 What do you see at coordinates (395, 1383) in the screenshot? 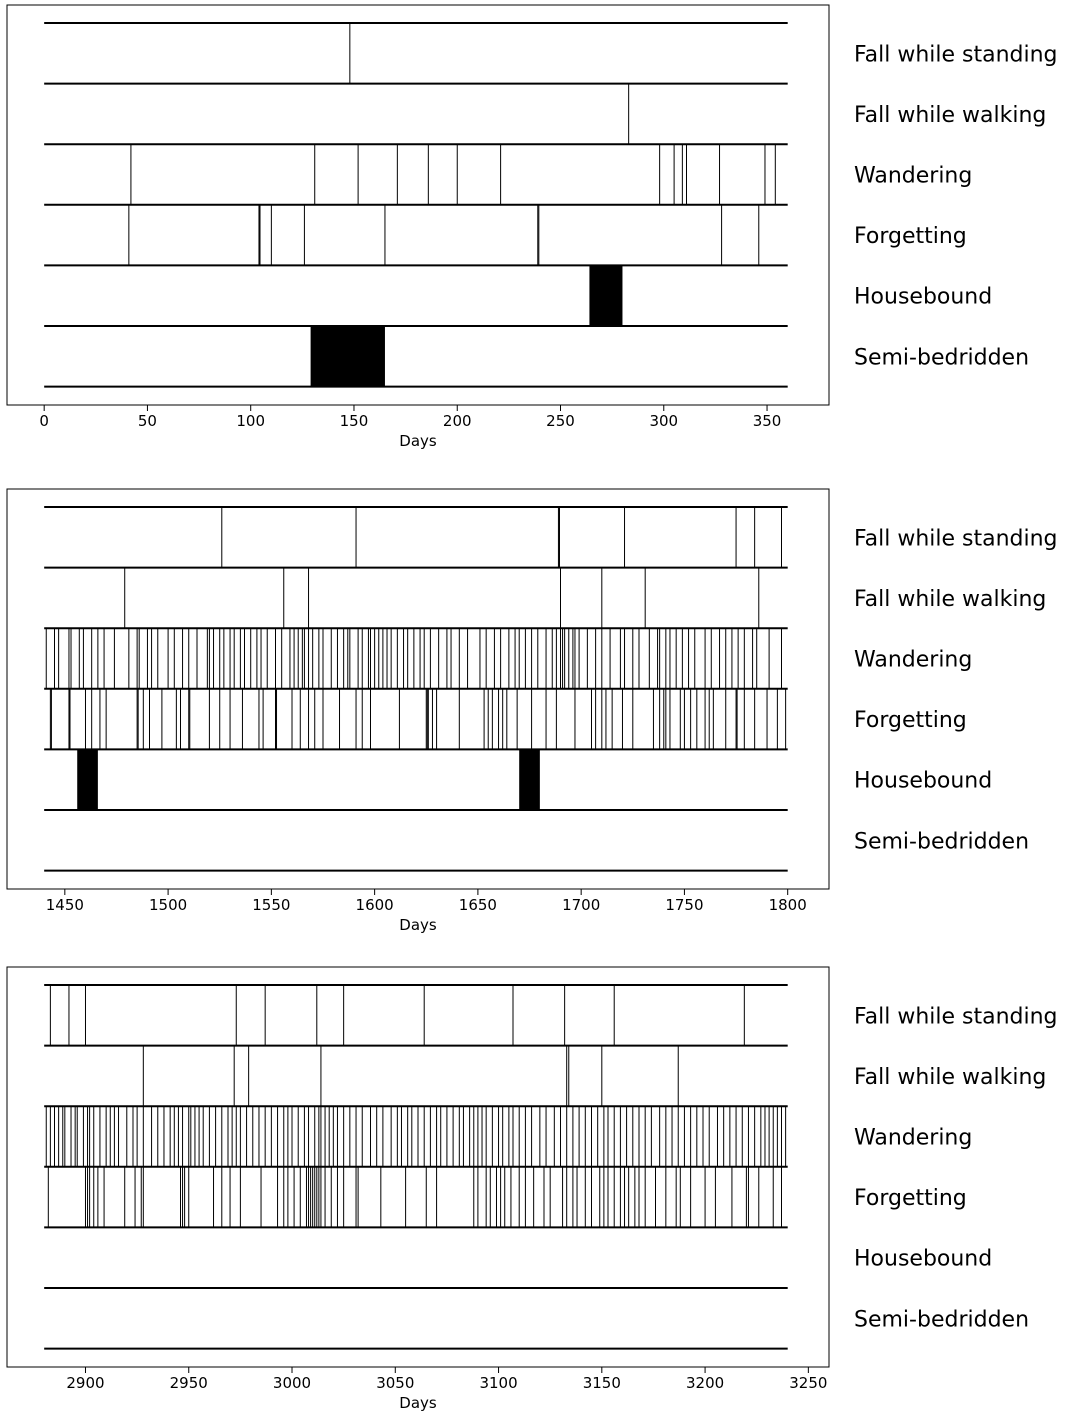
I see `x-tick-label: 3050` at bounding box center [395, 1383].